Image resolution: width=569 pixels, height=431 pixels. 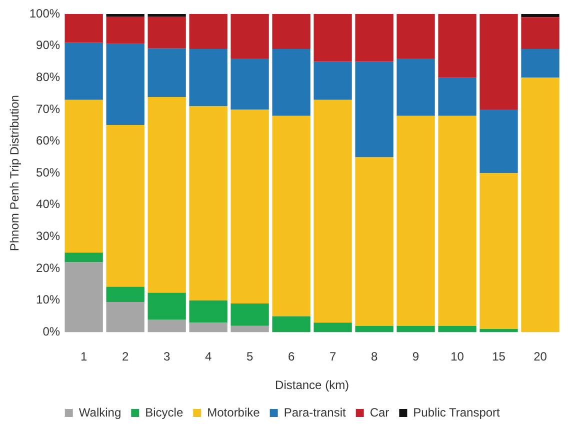 I want to click on y-tick-label: 80%, so click(x=48, y=77).